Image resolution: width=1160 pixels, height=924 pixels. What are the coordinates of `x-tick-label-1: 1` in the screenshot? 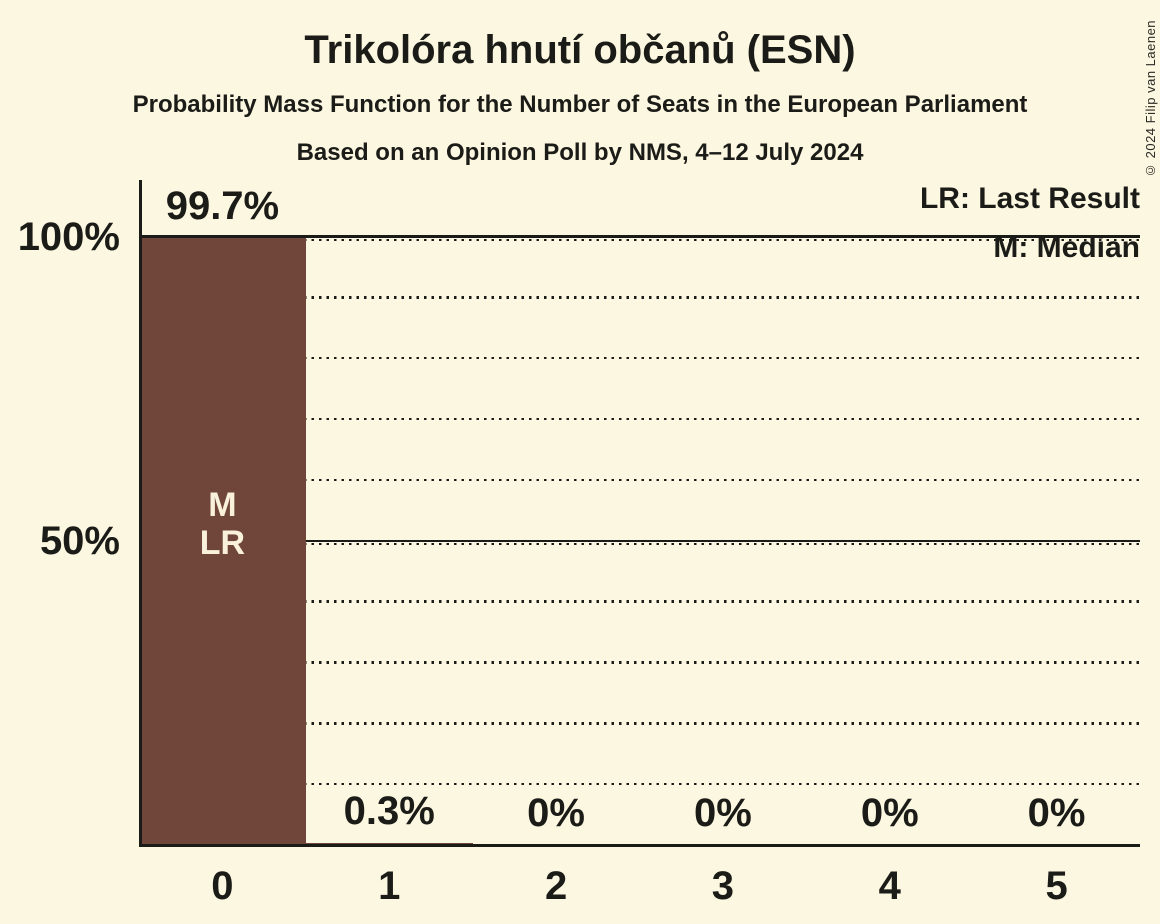 It's located at (389, 886).